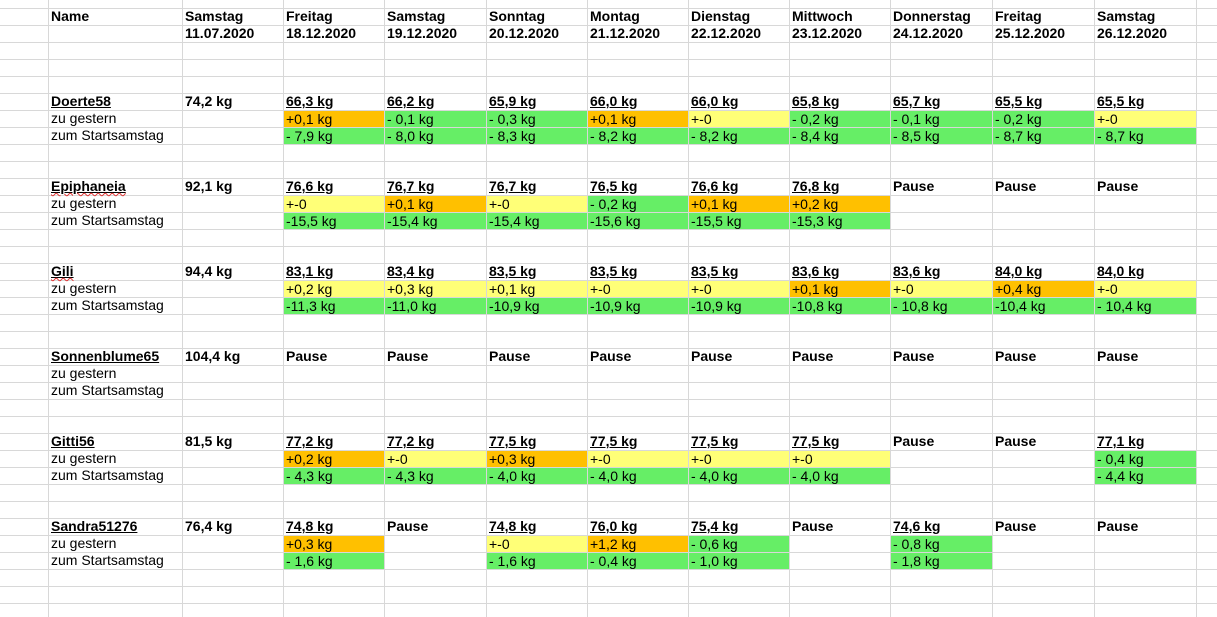  What do you see at coordinates (115, 441) in the screenshot?
I see `person-name-gitti56: Gitti56` at bounding box center [115, 441].